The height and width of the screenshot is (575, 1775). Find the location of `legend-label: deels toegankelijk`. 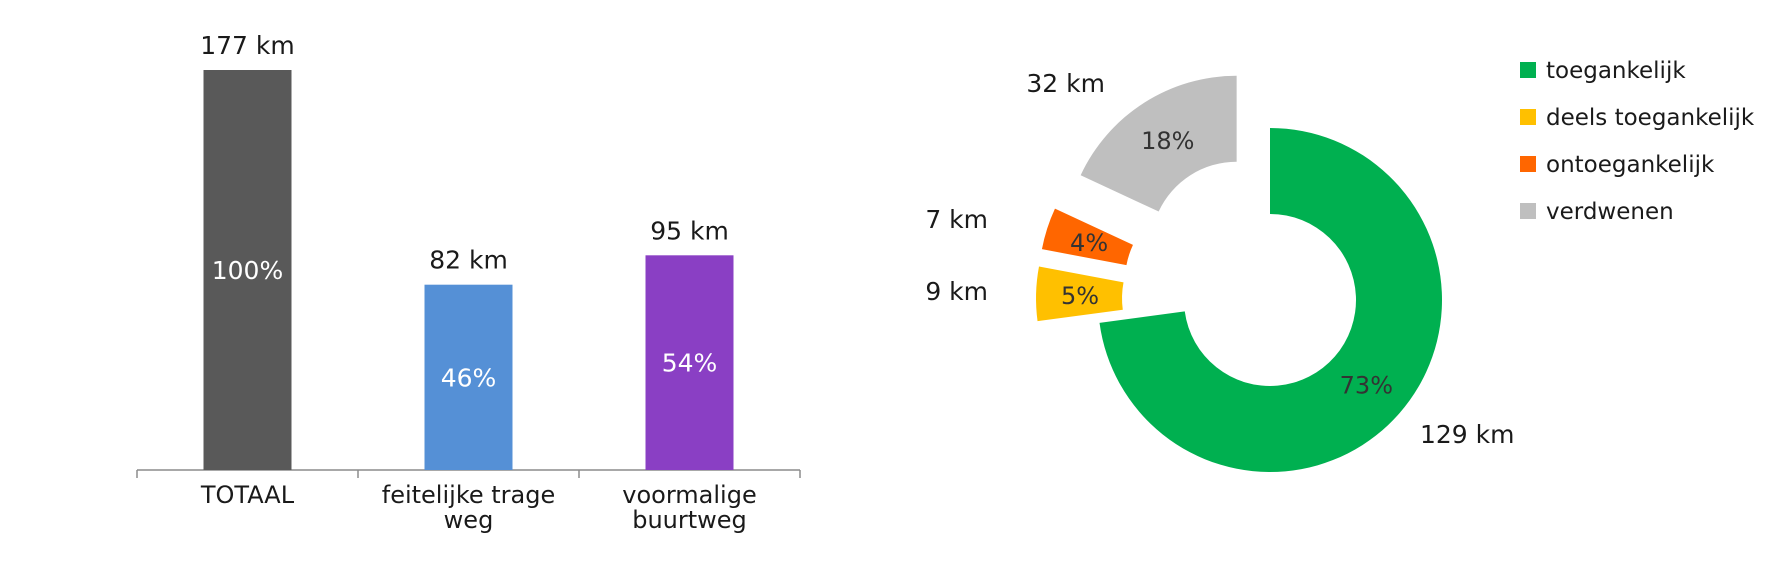

legend-label: deels toegankelijk is located at coordinates (1650, 118).